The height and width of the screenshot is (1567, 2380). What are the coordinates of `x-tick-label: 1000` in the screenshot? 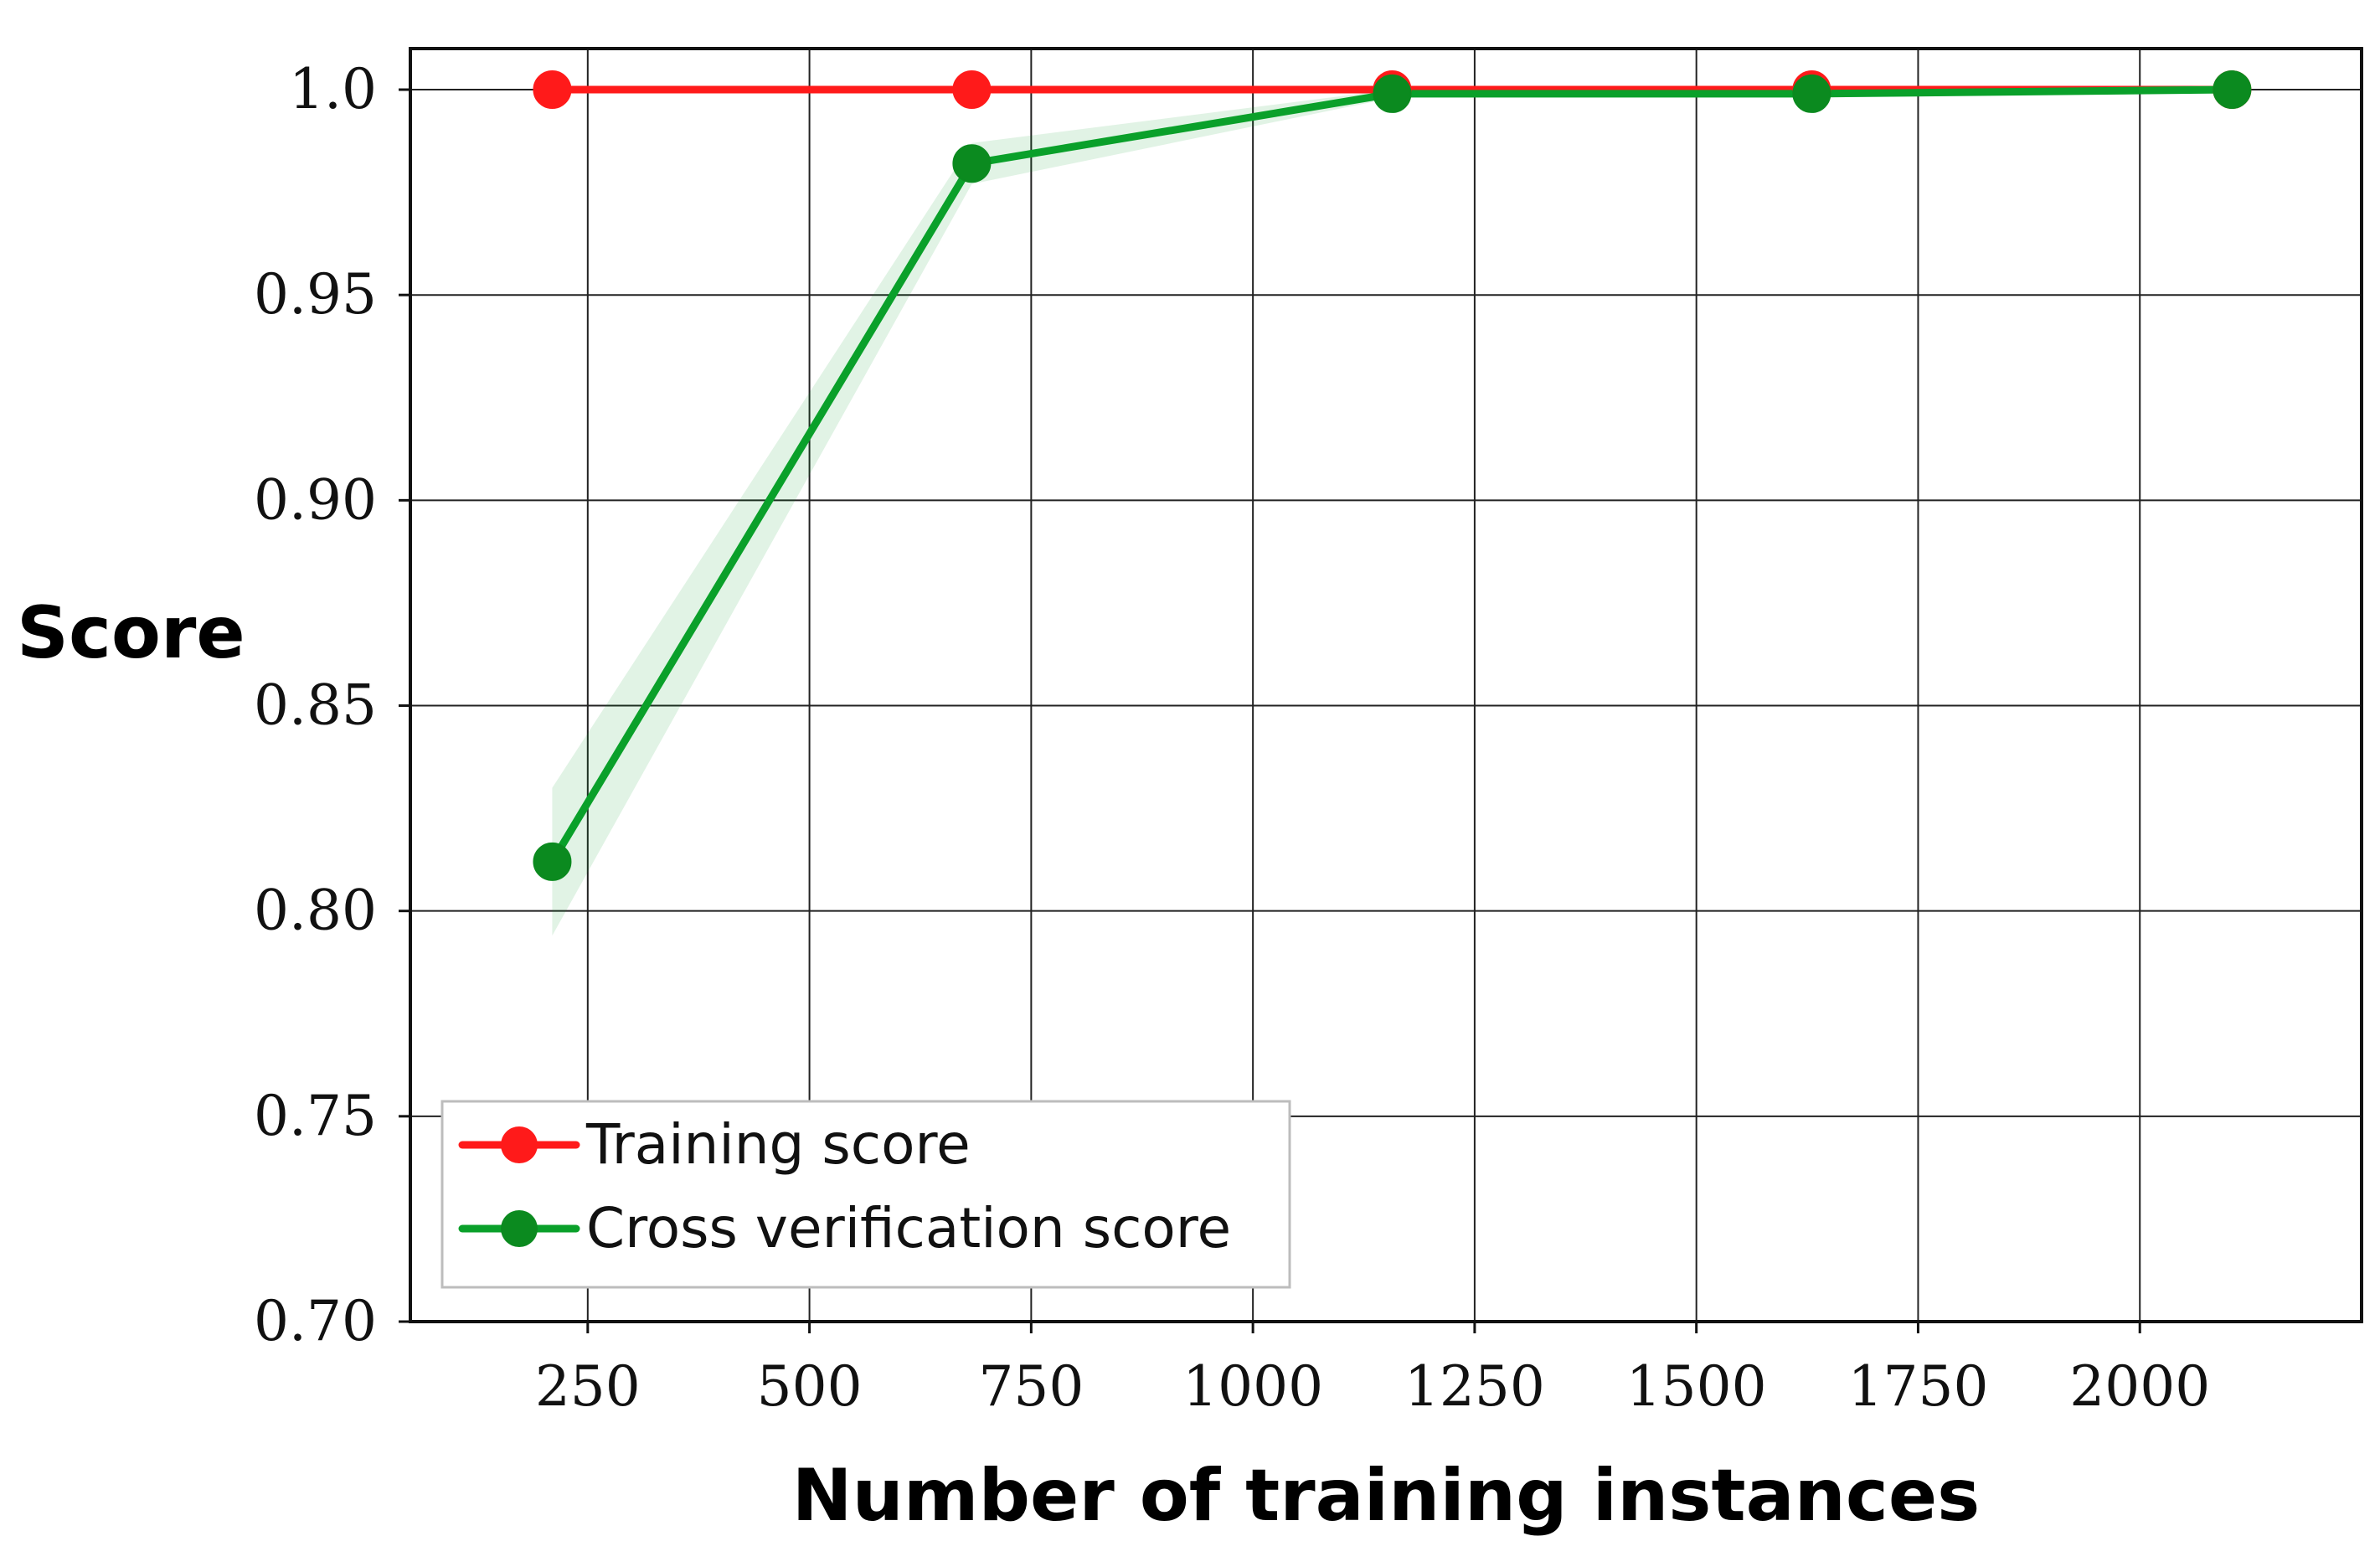 It's located at (1252, 1386).